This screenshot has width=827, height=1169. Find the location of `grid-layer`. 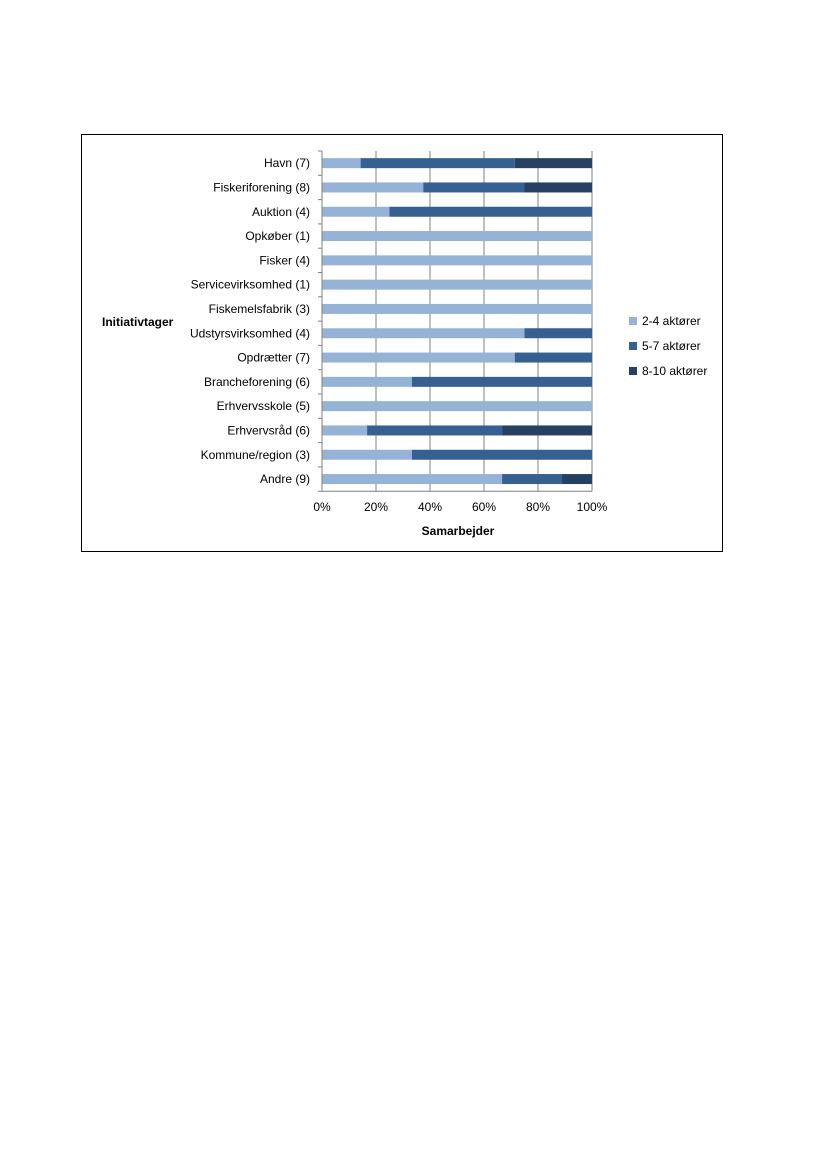

grid-layer is located at coordinates (457, 321).